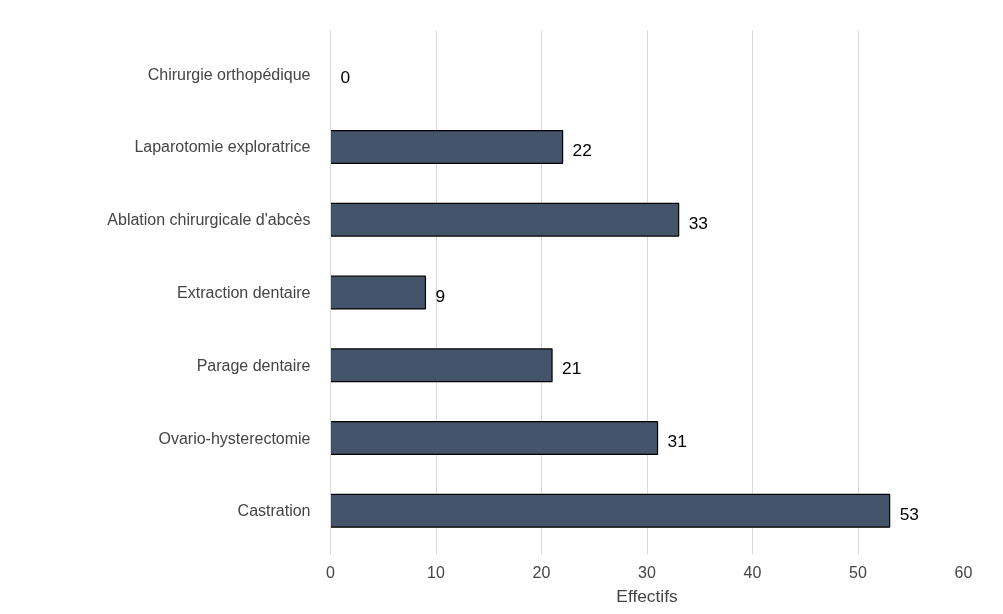  I want to click on x-tick-label: 10, so click(436, 572).